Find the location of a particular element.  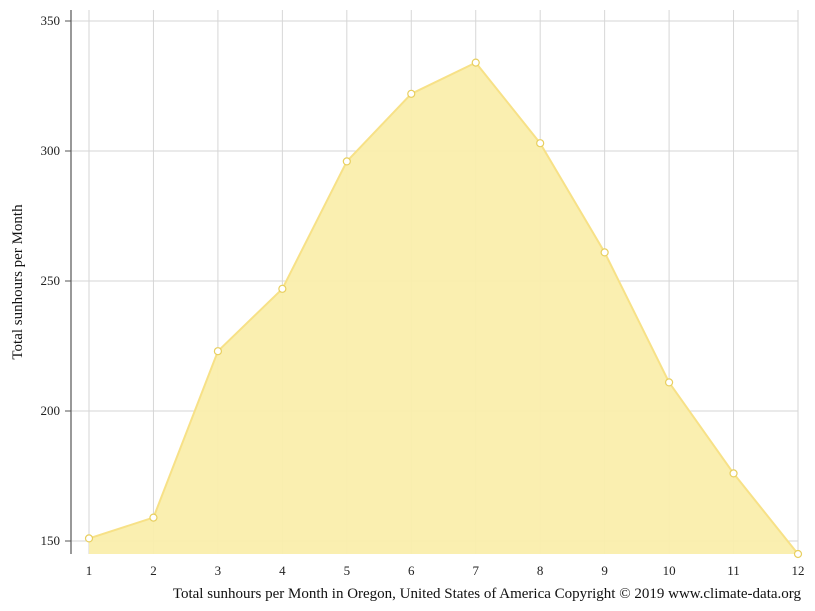

x-tick-label: 9 is located at coordinates (604, 570).